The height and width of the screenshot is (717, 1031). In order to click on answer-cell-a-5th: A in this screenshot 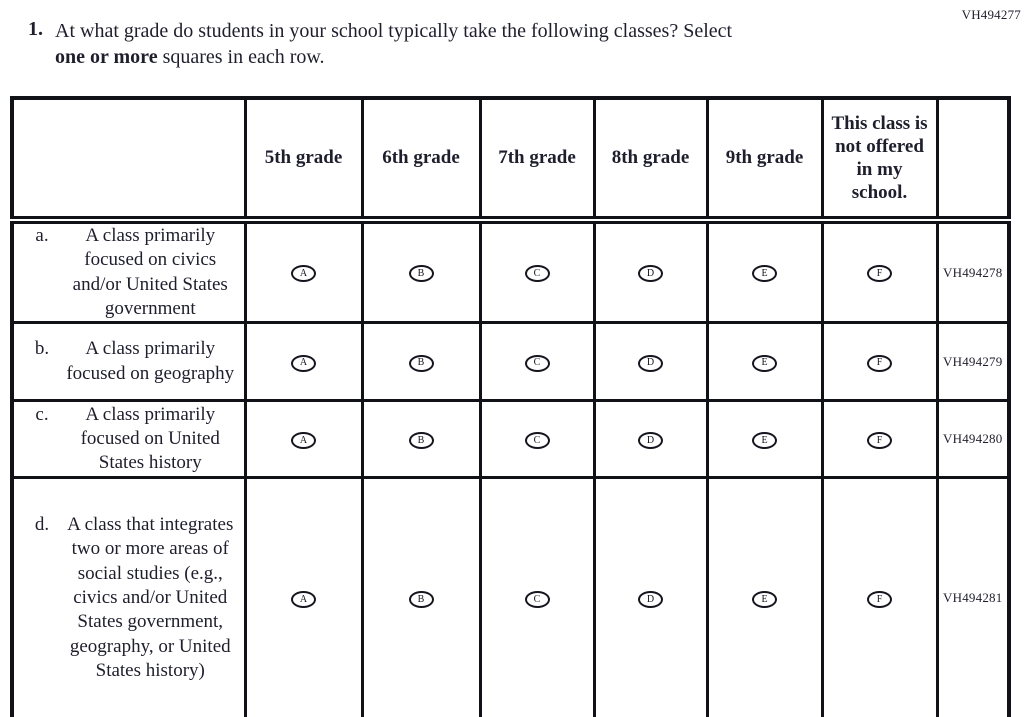, I will do `click(303, 271)`.